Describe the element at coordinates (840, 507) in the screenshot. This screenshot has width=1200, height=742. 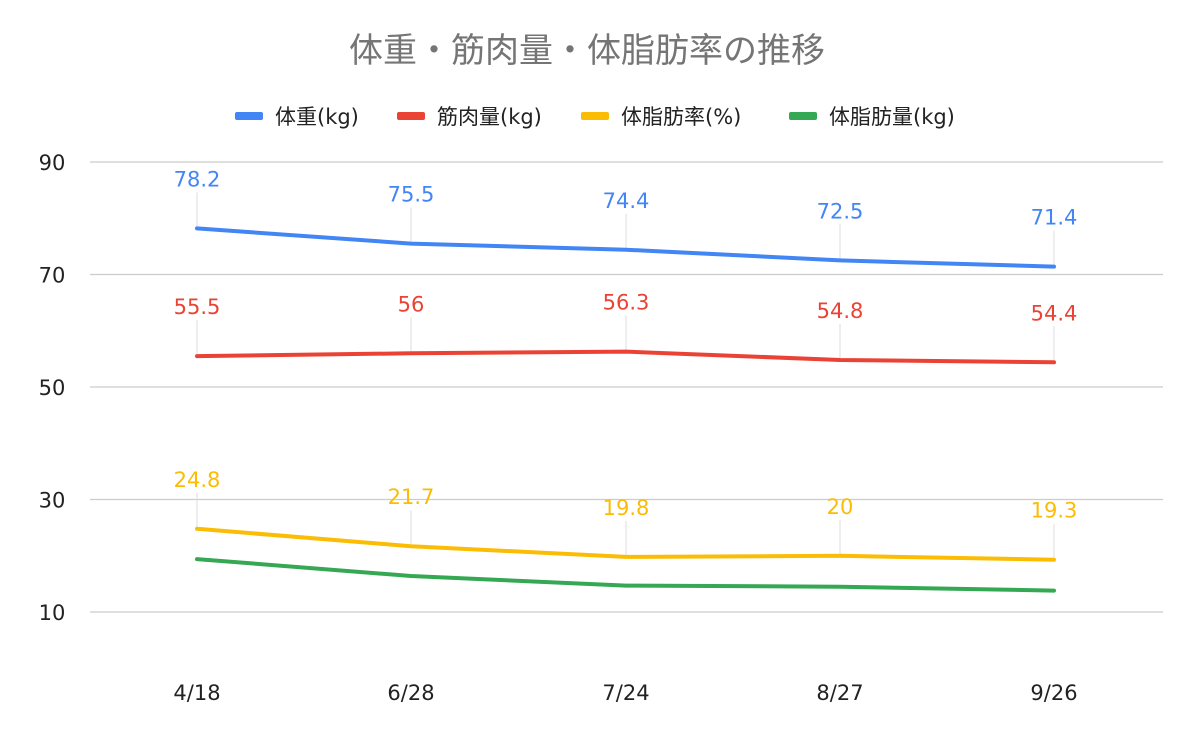
I see `data-label: 20` at that location.